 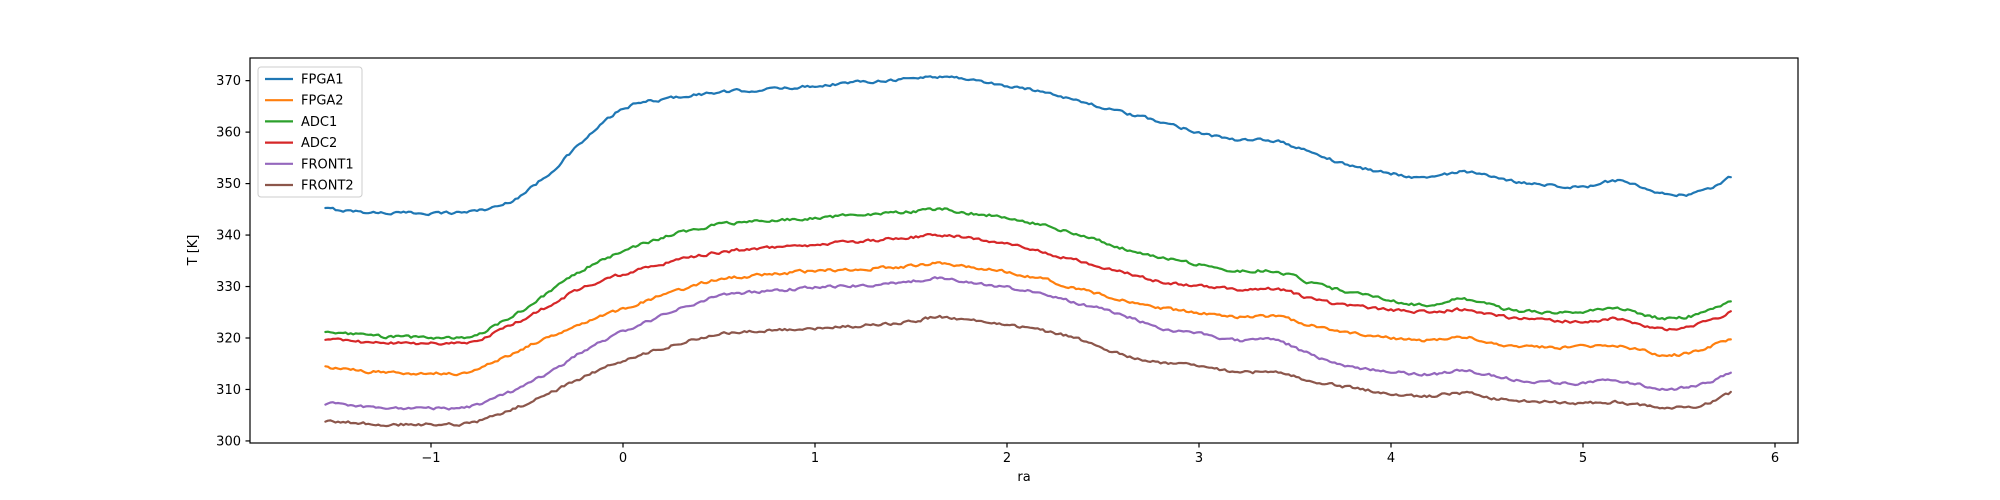 What do you see at coordinates (623, 458) in the screenshot?
I see `x-tick-label: 0` at bounding box center [623, 458].